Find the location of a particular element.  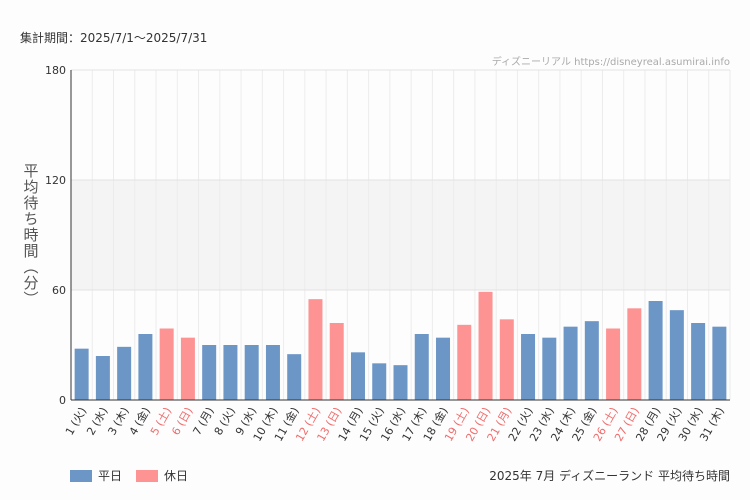

y-axis-label: 平均待ち時間（分） is located at coordinates (30, 235).